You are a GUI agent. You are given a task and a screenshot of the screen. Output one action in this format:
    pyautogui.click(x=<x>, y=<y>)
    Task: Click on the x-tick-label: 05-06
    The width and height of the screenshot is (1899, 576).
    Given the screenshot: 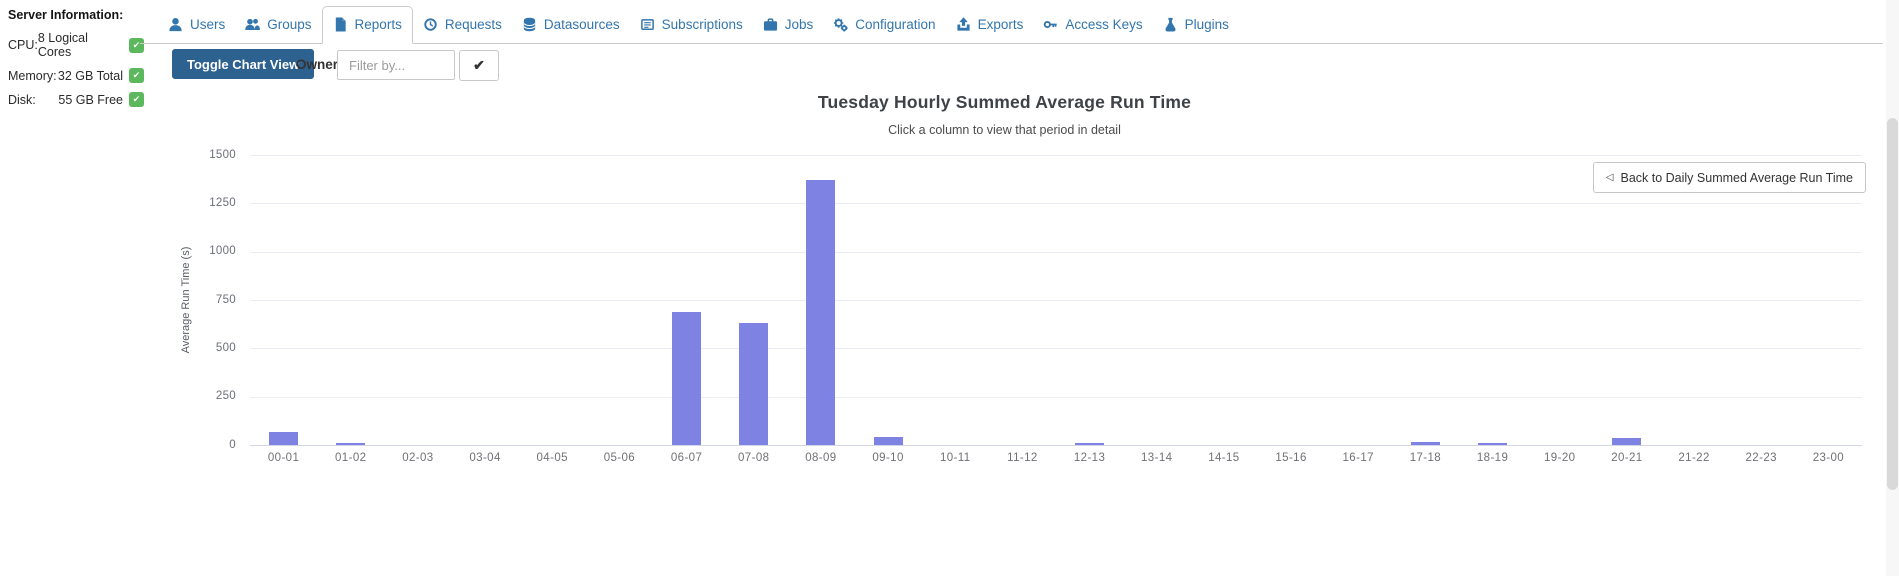 What is the action you would take?
    pyautogui.click(x=619, y=458)
    